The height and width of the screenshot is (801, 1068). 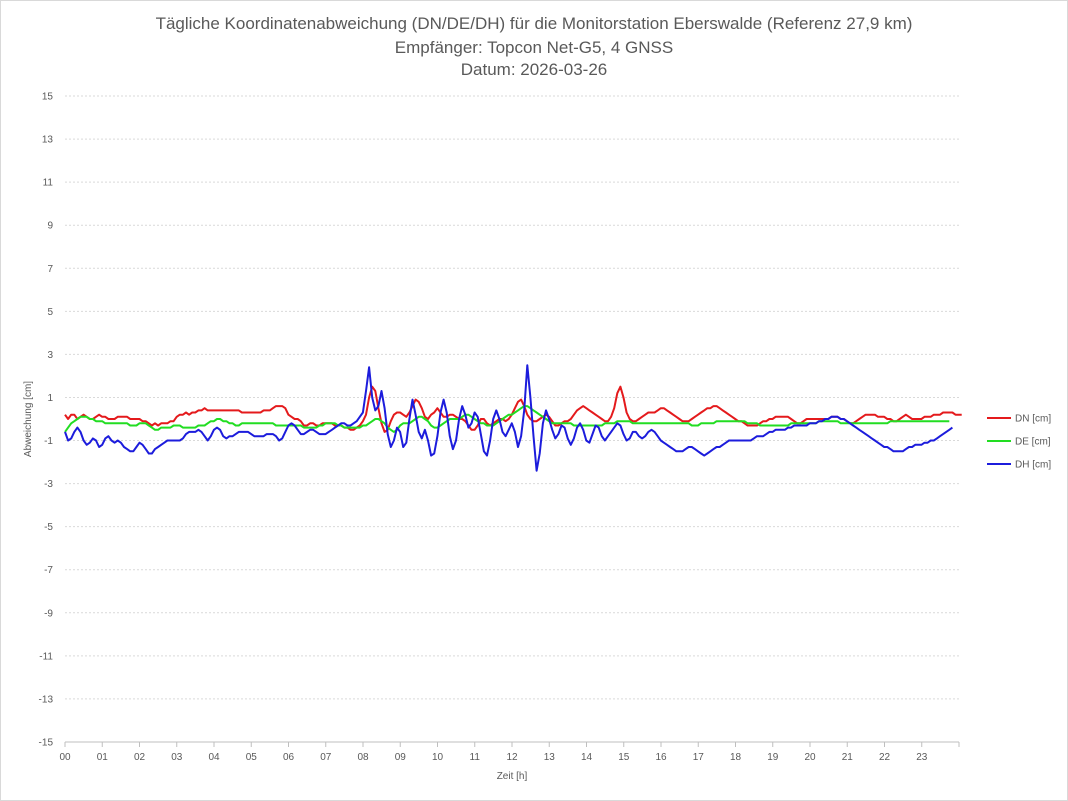 I want to click on x-tick-label: 23, so click(x=922, y=757).